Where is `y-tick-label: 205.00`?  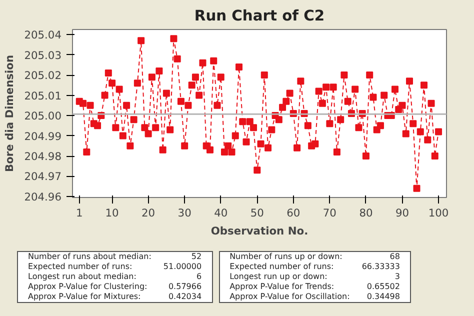
y-tick-label: 205.00 is located at coordinates (43, 116).